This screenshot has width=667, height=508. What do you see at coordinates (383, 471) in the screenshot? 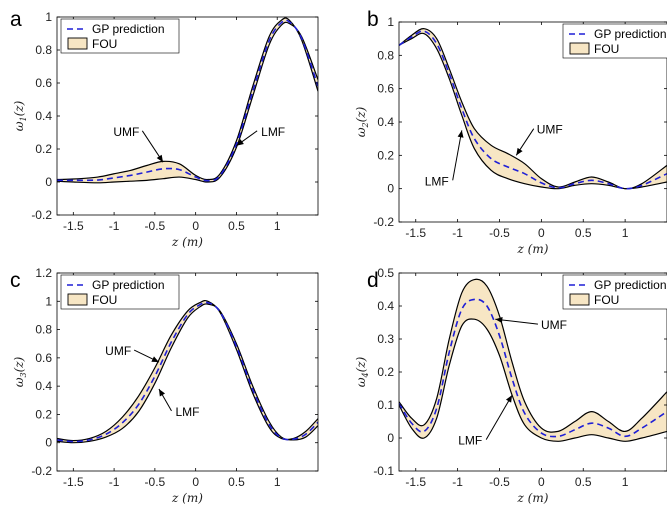
I see `y-tick-label: -0.1` at bounding box center [383, 471].